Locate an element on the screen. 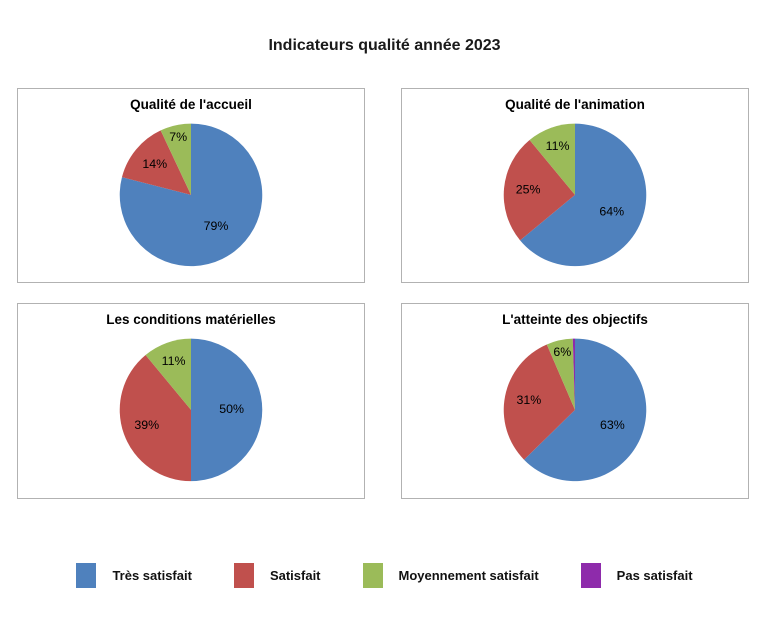  legend-item-pas-satisfait: Pas satisfait is located at coordinates (636, 575).